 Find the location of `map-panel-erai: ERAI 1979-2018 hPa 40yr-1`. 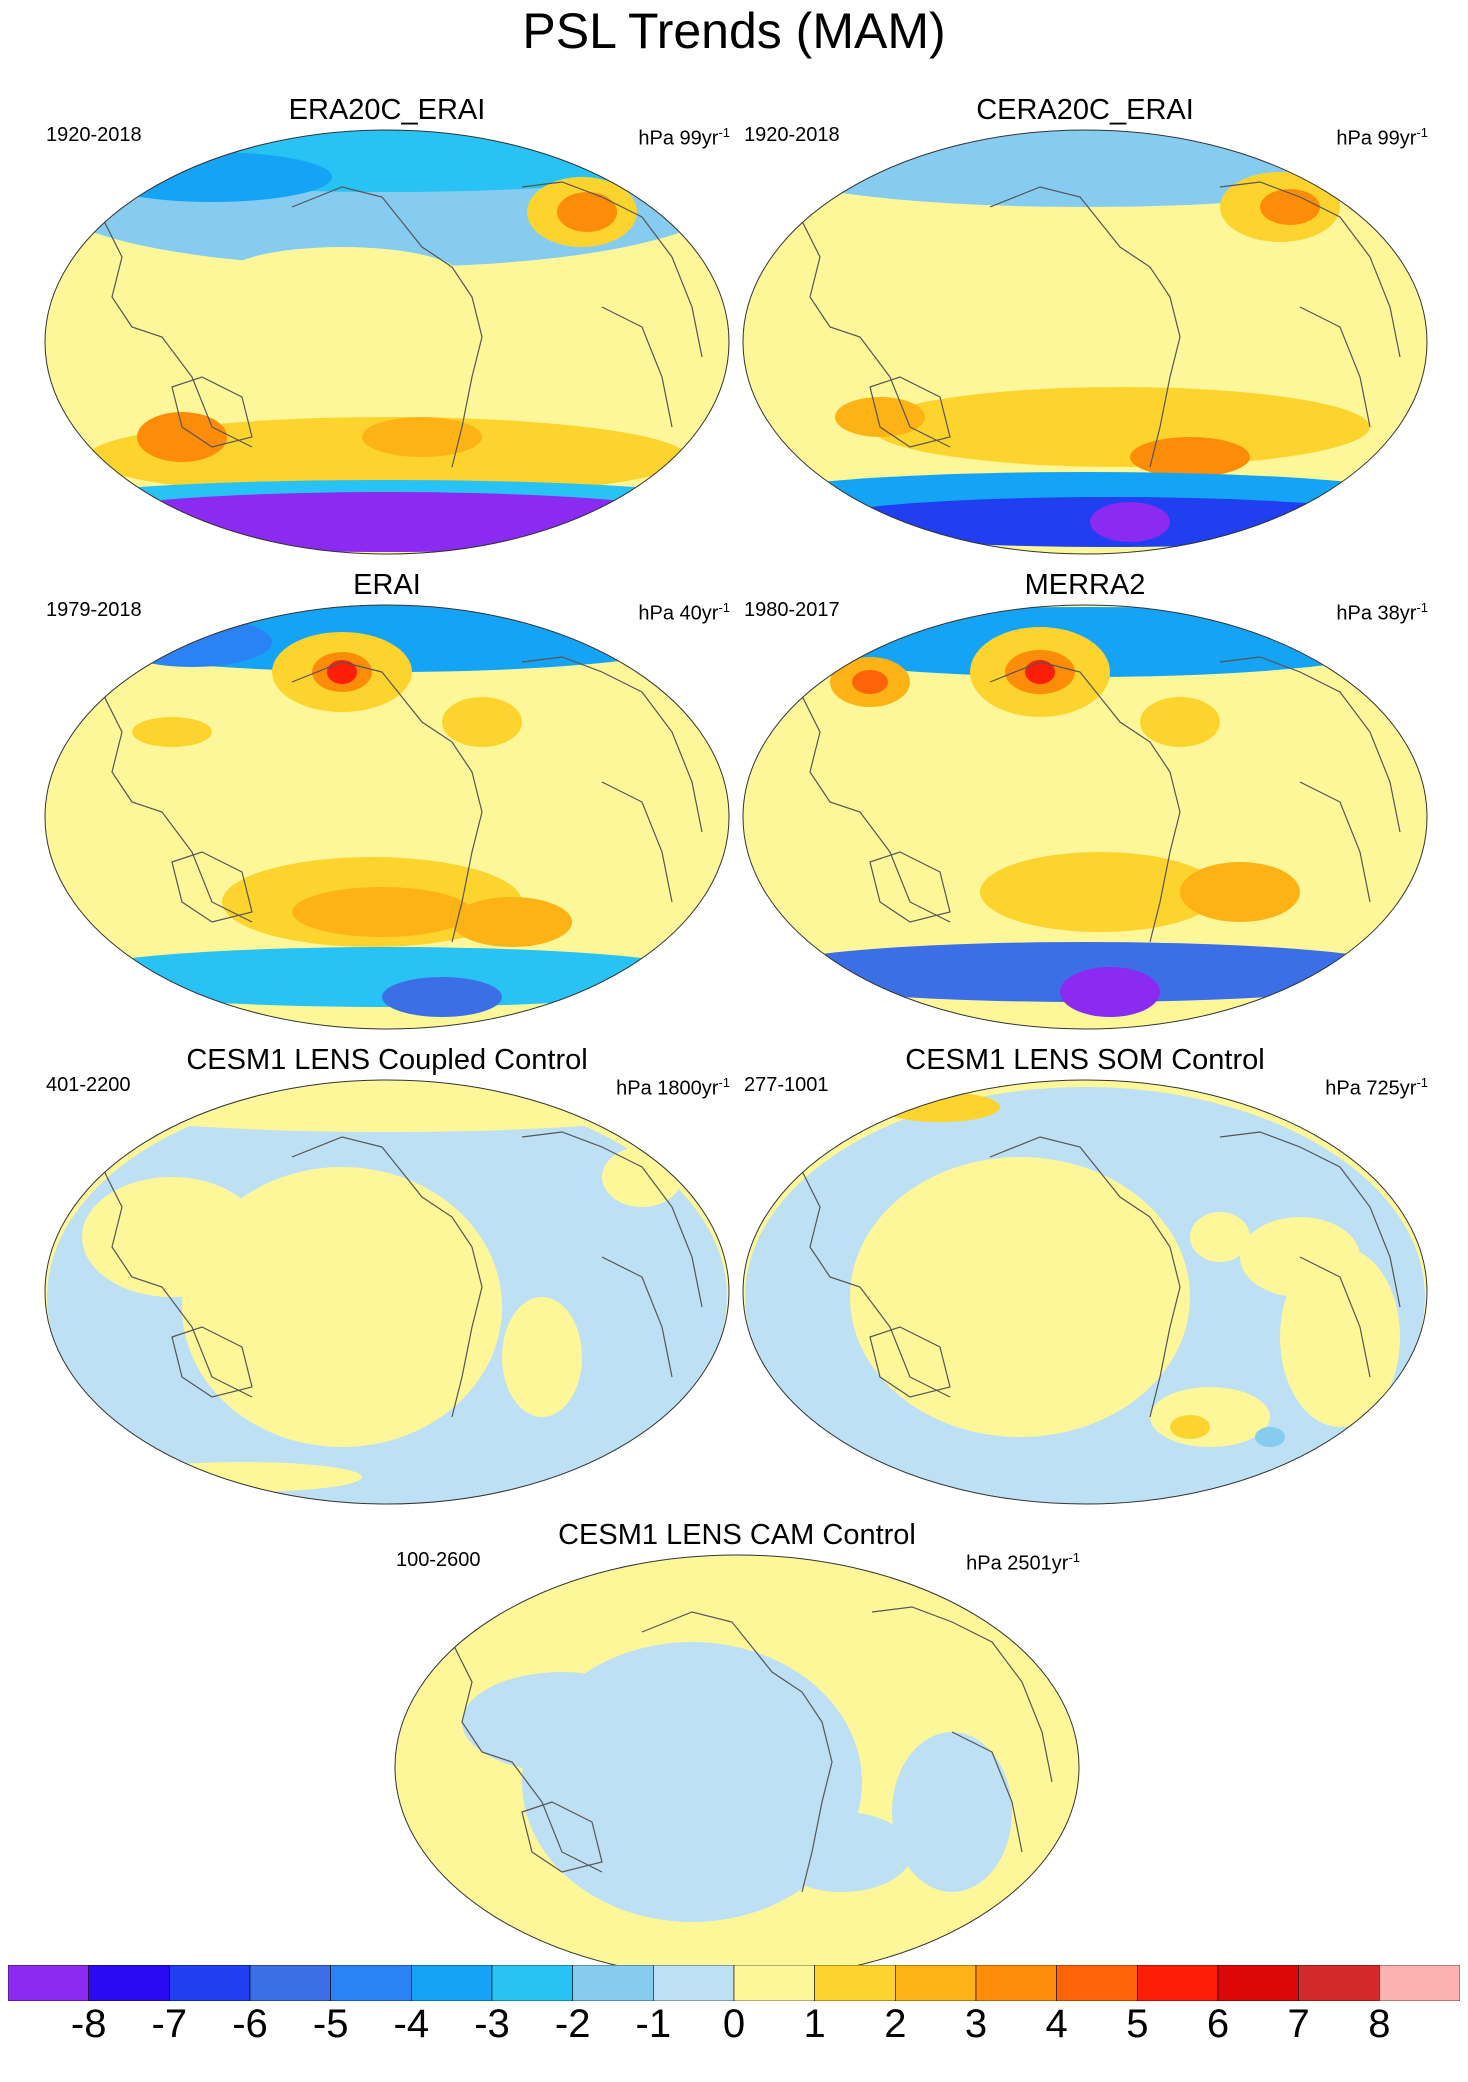

map-panel-erai: ERAI 1979-2018 hPa 40yr-1 is located at coordinates (387, 803).